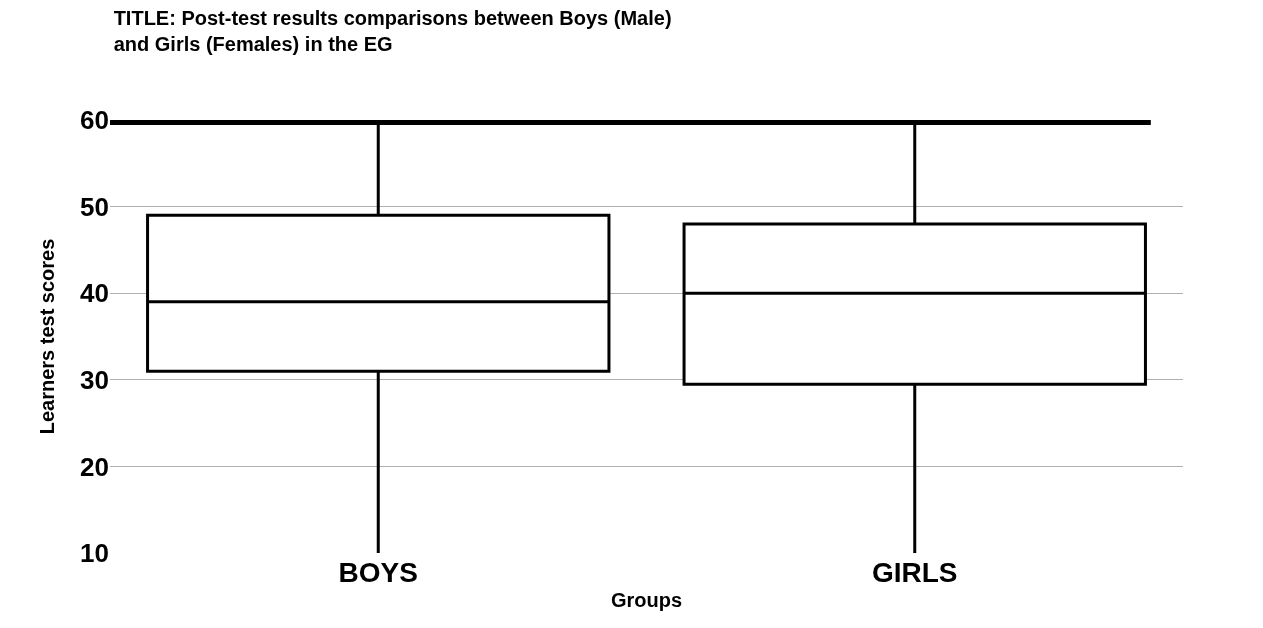 The height and width of the screenshot is (628, 1263). Describe the element at coordinates (94, 379) in the screenshot. I see `y-tick-label: 30` at that location.